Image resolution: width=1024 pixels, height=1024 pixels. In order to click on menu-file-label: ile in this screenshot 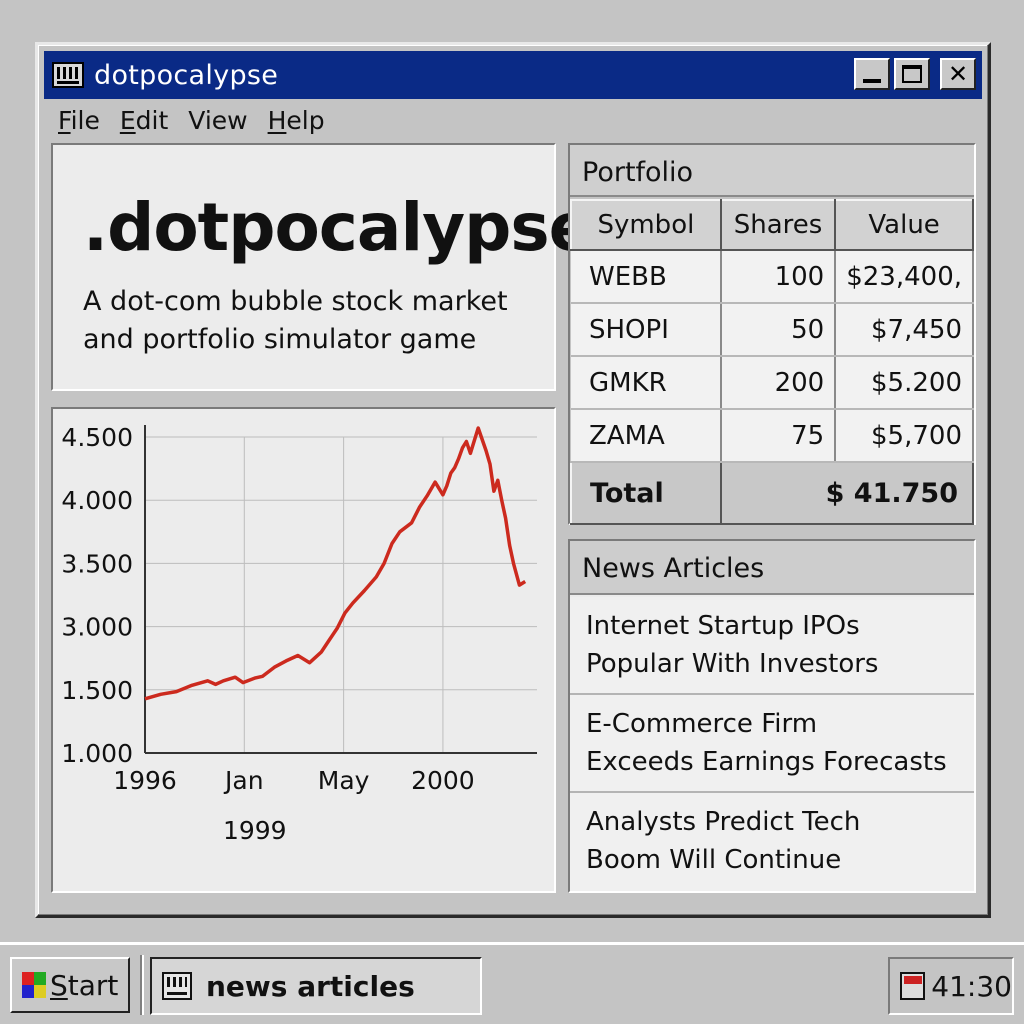, I will do `click(85, 120)`.